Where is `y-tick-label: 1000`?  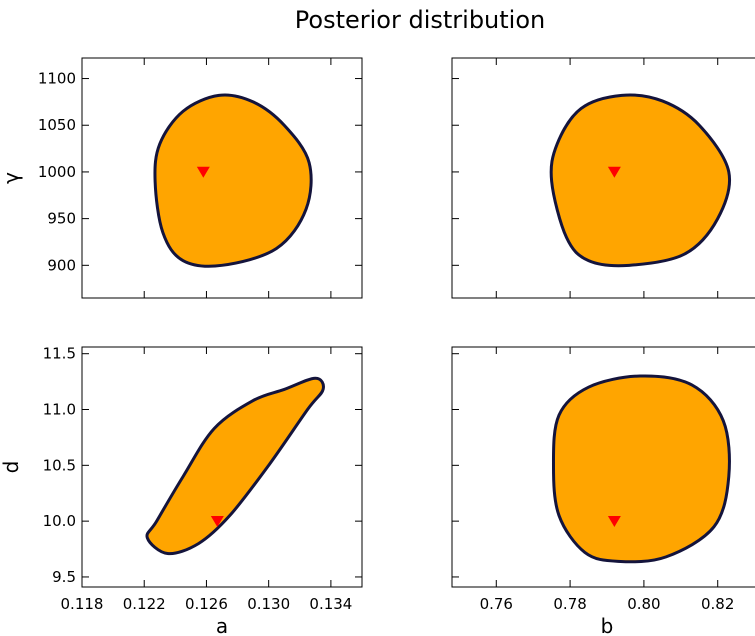 y-tick-label: 1000 is located at coordinates (57, 172).